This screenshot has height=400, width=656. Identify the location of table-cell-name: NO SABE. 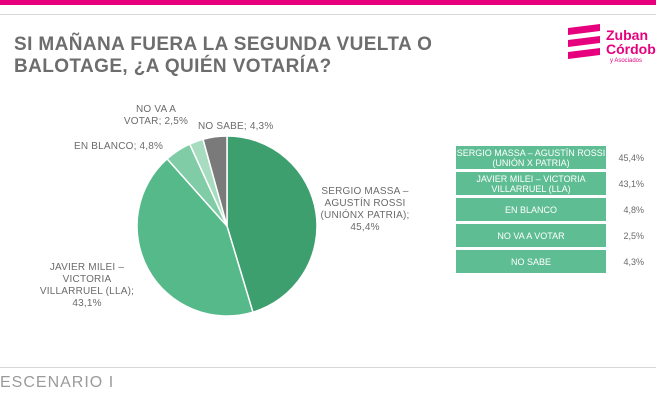
(531, 261).